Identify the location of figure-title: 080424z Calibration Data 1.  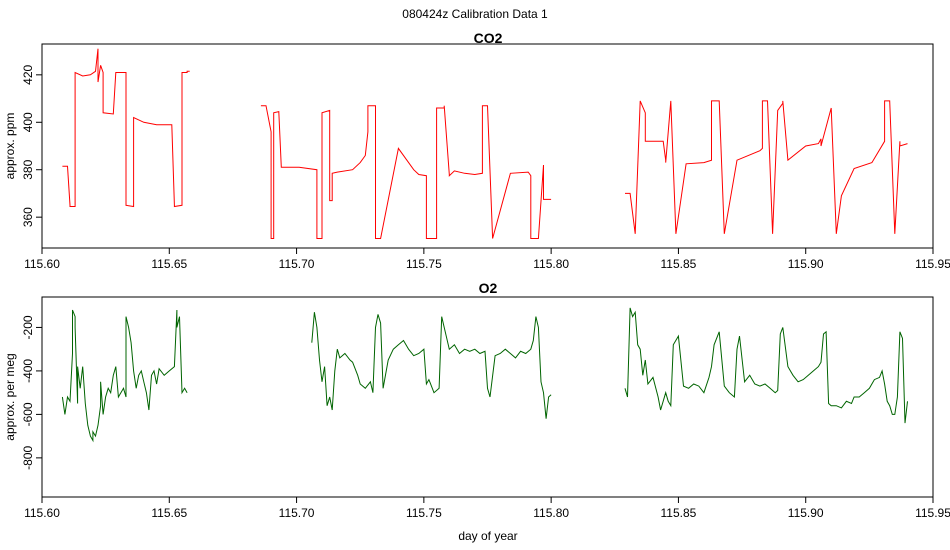
(475, 14).